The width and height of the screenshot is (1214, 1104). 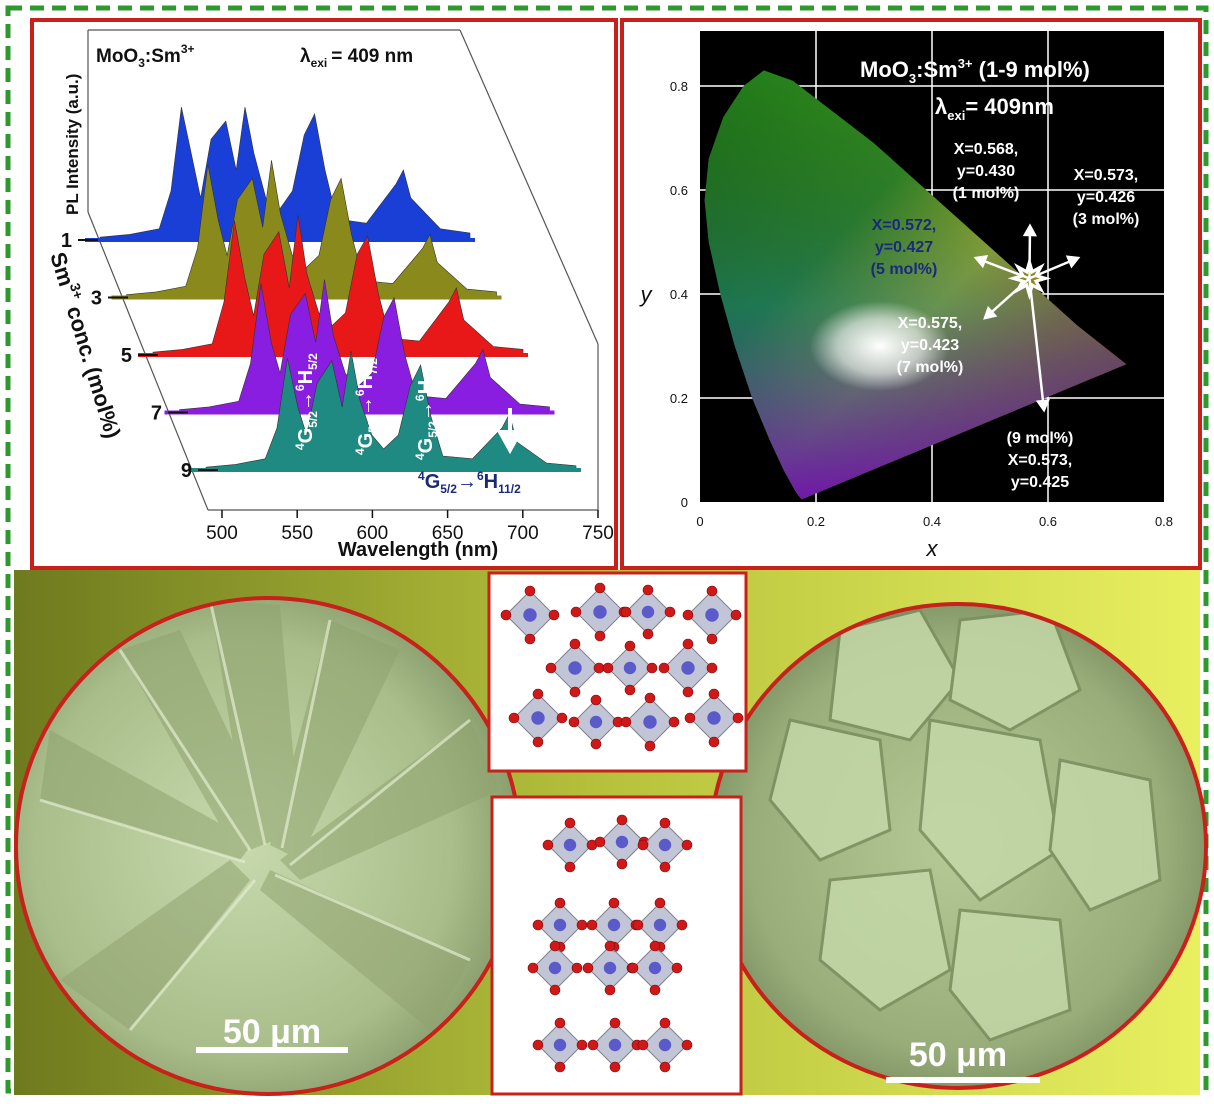 What do you see at coordinates (272, 1032) in the screenshot?
I see `scale-label-left: 50 μm` at bounding box center [272, 1032].